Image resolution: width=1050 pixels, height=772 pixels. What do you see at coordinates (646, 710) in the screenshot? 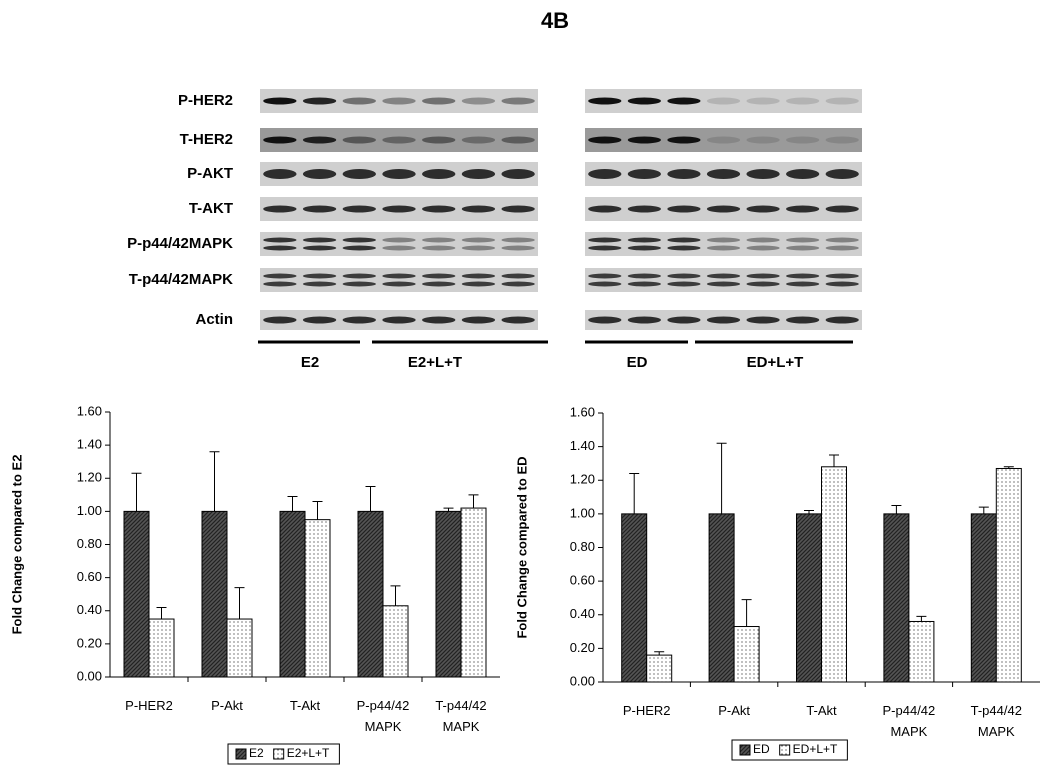
I see `x-tick-label: P-HER2` at bounding box center [646, 710].